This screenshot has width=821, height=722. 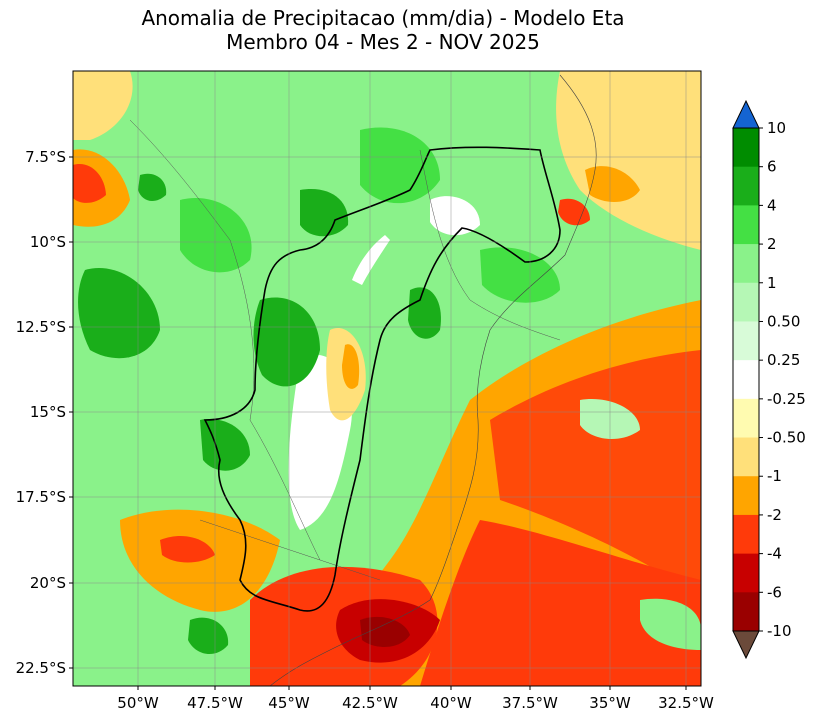 What do you see at coordinates (746, 645) in the screenshot?
I see `colorbar-under-arrow` at bounding box center [746, 645].